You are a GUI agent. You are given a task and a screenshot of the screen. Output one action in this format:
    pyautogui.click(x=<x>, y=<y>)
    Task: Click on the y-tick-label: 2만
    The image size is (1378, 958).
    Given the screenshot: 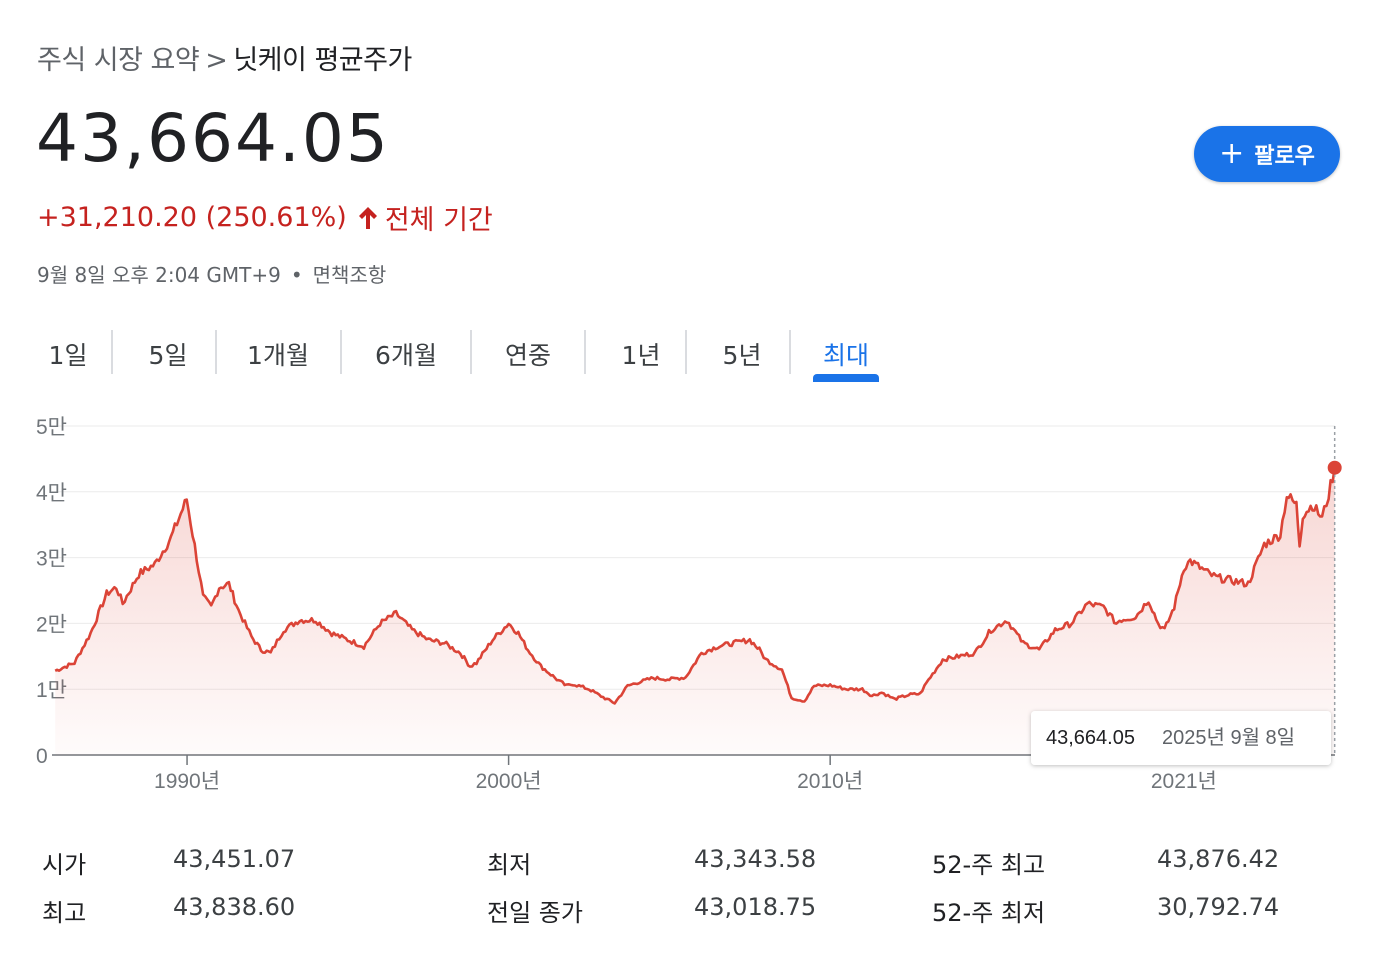 What is the action you would take?
    pyautogui.click(x=51, y=624)
    